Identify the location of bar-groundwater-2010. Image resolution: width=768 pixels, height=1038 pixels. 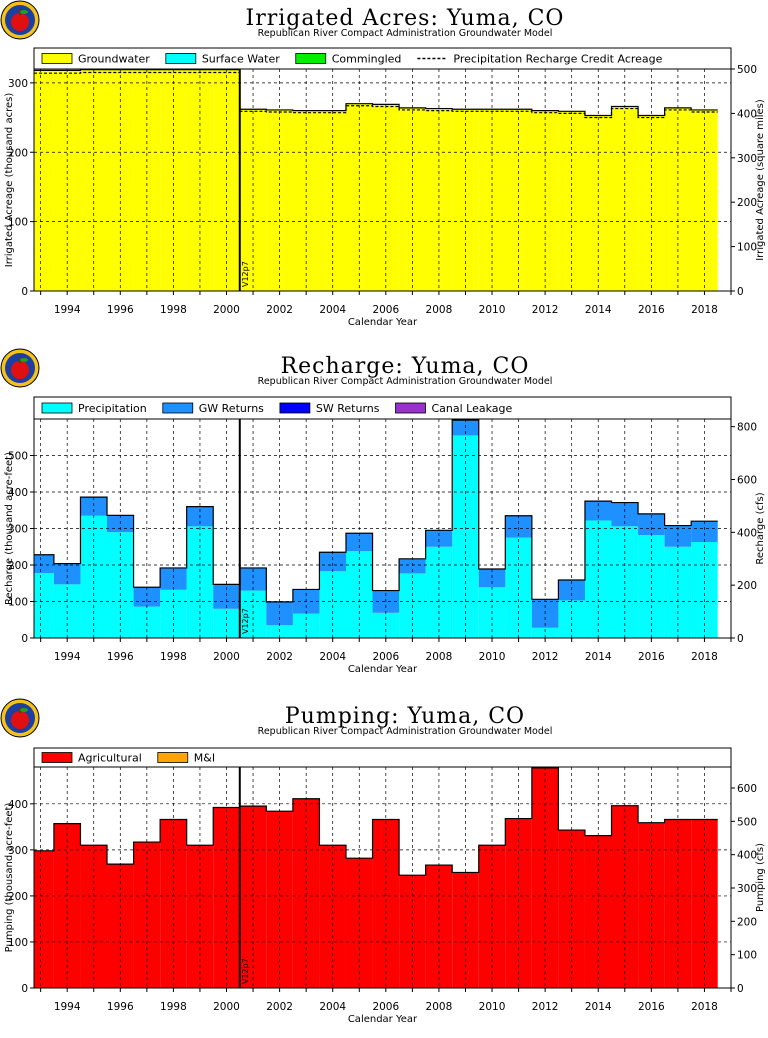
(492, 200).